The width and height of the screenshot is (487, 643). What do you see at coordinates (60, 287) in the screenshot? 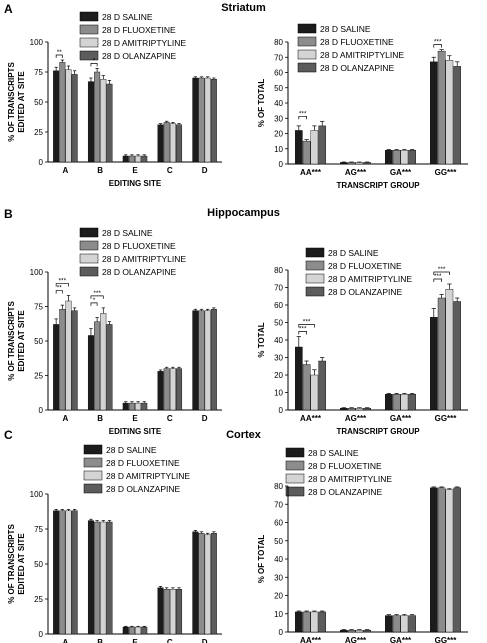
I see `significance-label: **` at bounding box center [60, 287].